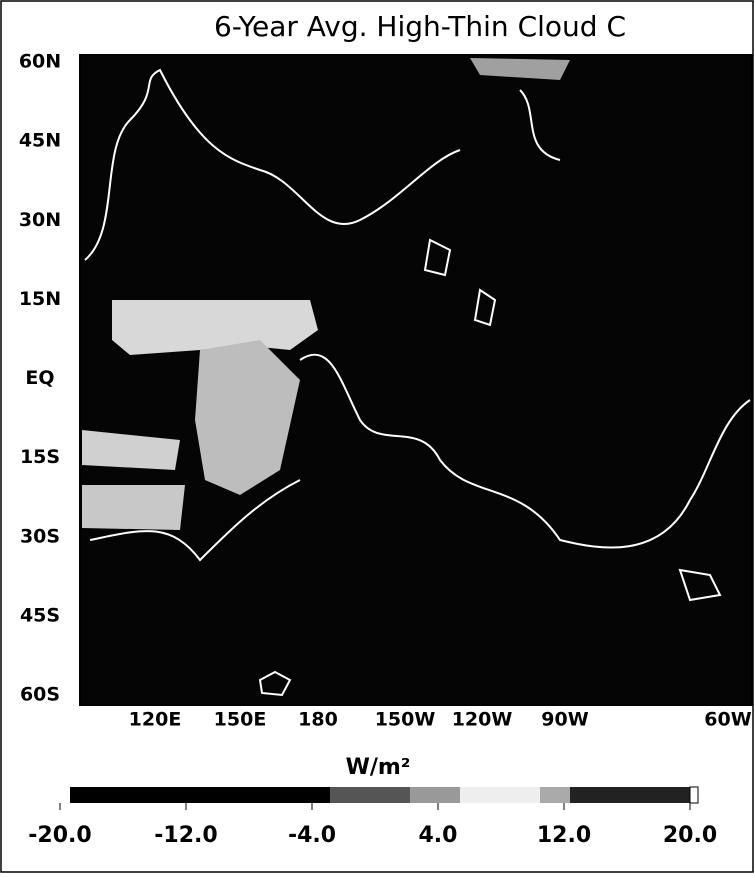  Describe the element at coordinates (39, 378) in the screenshot. I see `latitude-label: EQ` at that location.